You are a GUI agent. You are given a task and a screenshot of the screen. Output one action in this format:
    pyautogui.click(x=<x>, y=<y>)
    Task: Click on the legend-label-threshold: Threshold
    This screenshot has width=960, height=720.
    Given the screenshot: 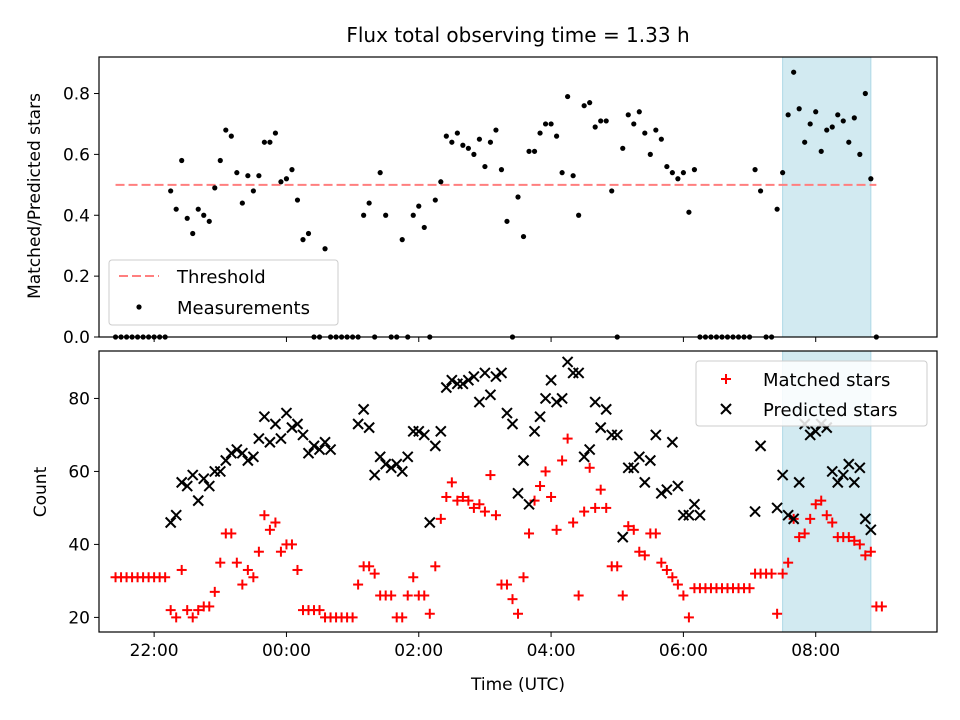 What is the action you would take?
    pyautogui.click(x=221, y=277)
    